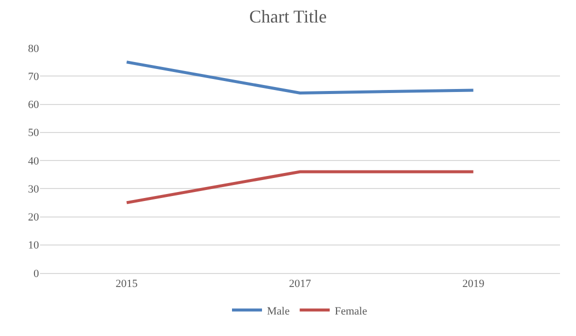 This screenshot has width=576, height=336. I want to click on legend-label: Female, so click(351, 311).